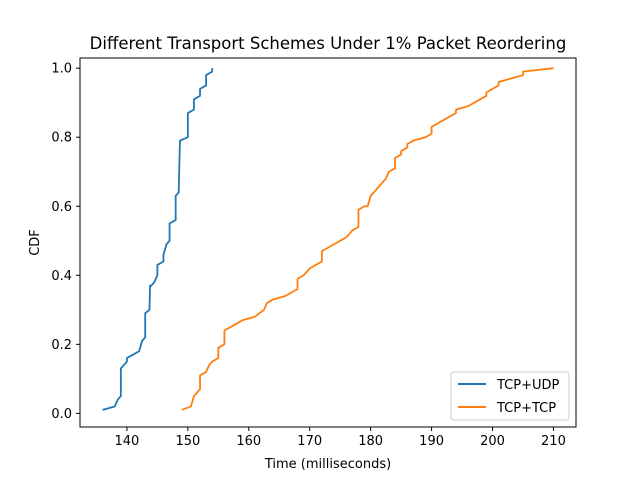 The width and height of the screenshot is (640, 484). Describe the element at coordinates (510, 396) in the screenshot. I see `legend: TCP+UDP TCP+TCP` at that location.